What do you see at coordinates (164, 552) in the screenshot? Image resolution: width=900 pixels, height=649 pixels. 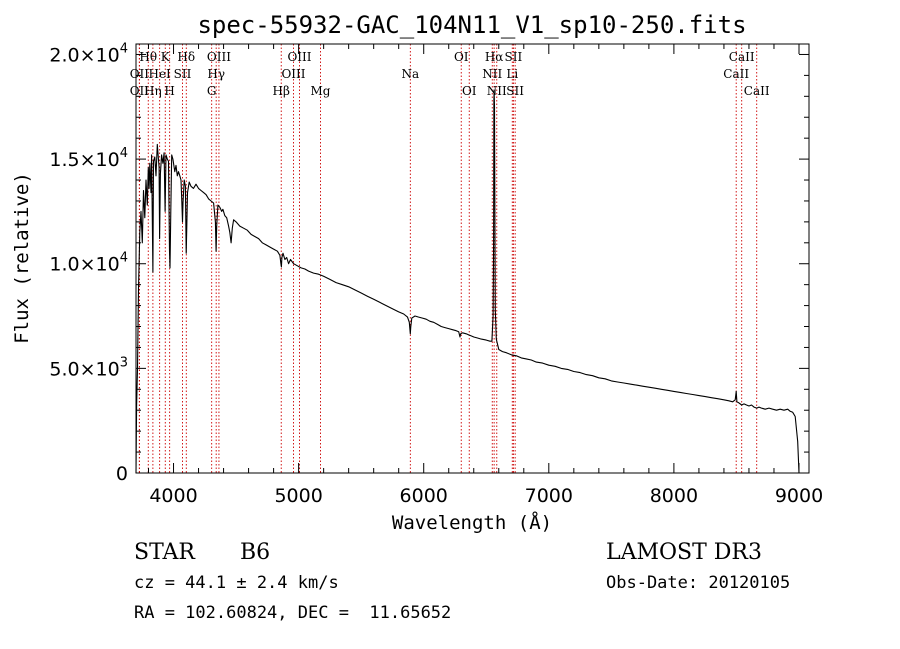 I see `object-class: STAR` at bounding box center [164, 552].